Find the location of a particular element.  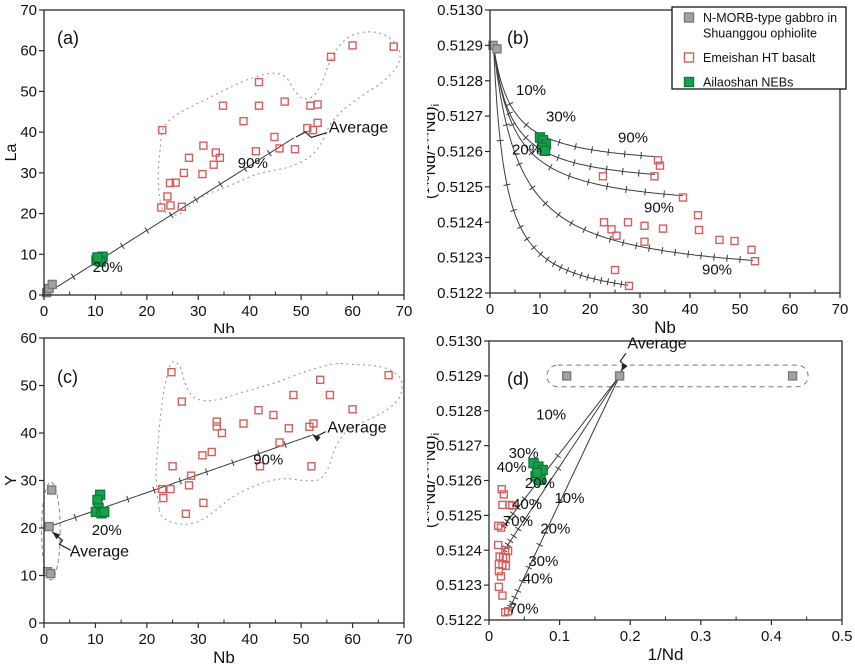

average-pointer-line is located at coordinates (311, 135).